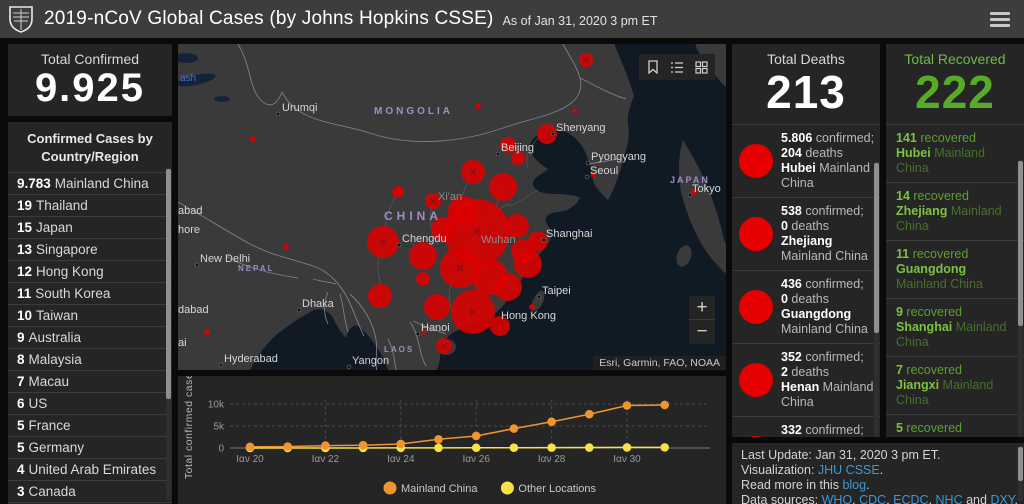 Image resolution: width=1024 pixels, height=504 pixels. Describe the element at coordinates (702, 331) in the screenshot. I see `zoom-out-button: −` at that location.